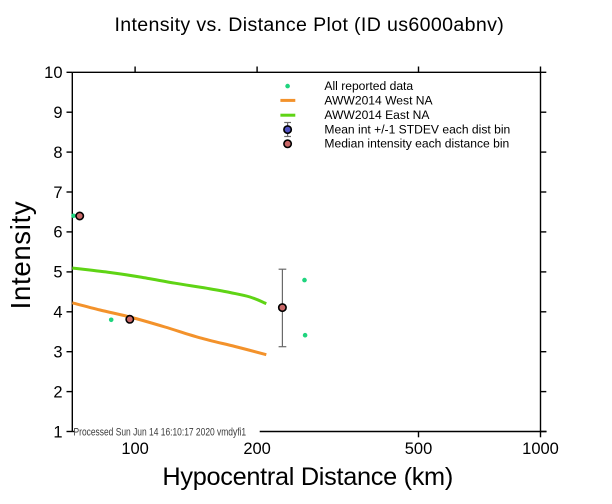 The width and height of the screenshot is (612, 504). What do you see at coordinates (57, 113) in the screenshot?
I see `svg-text: 9` at bounding box center [57, 113].